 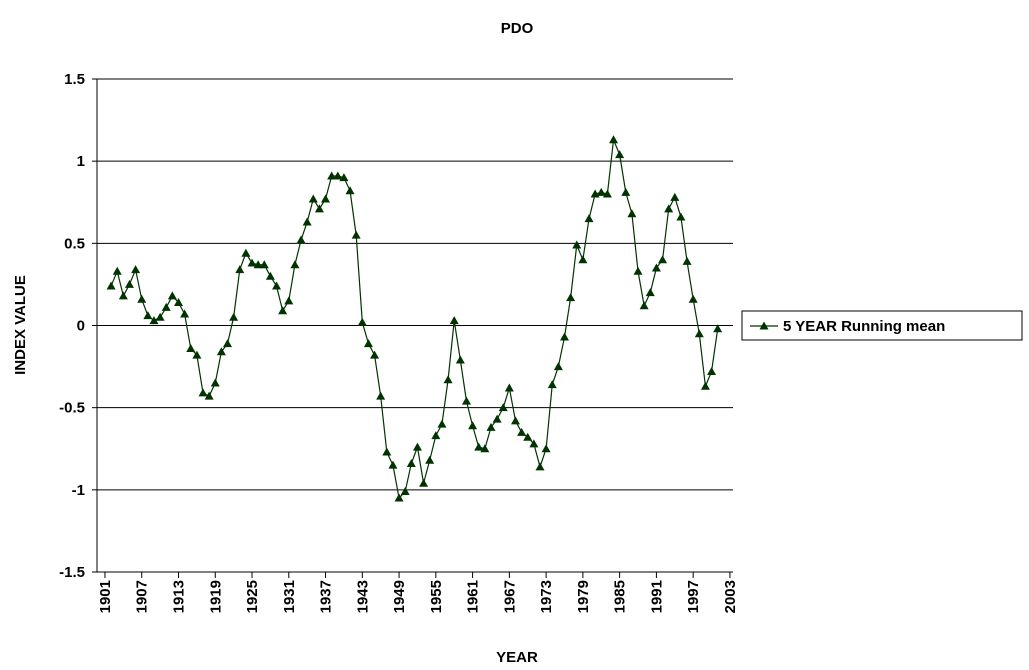 I want to click on x-tick-label: 1931, so click(x=289, y=596).